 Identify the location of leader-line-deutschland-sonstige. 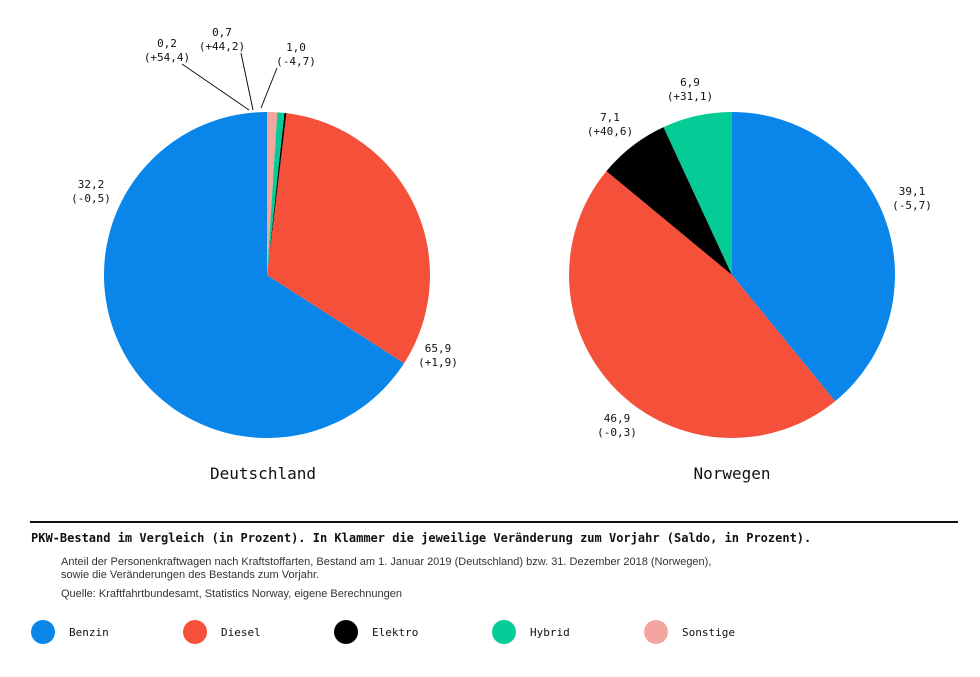
(269, 88).